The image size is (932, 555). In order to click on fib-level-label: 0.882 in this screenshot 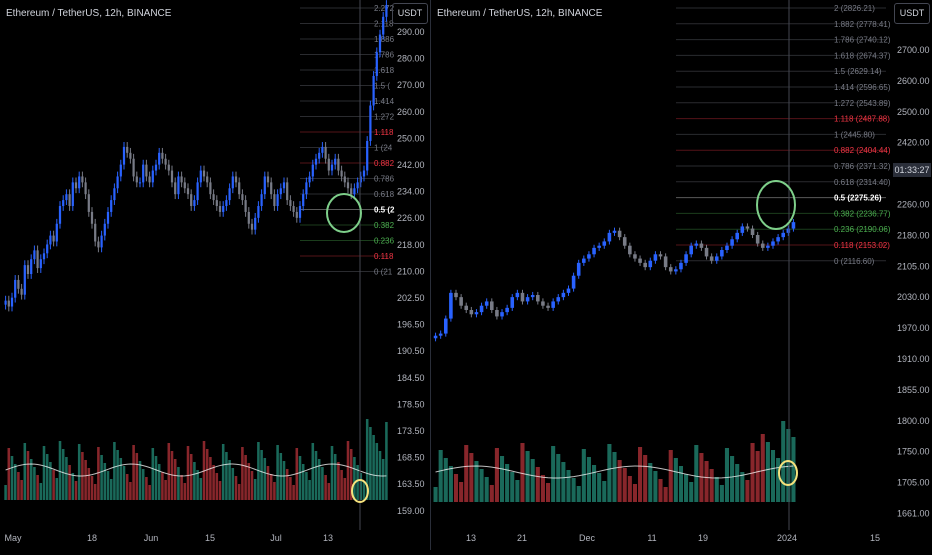, I will do `click(384, 163)`.